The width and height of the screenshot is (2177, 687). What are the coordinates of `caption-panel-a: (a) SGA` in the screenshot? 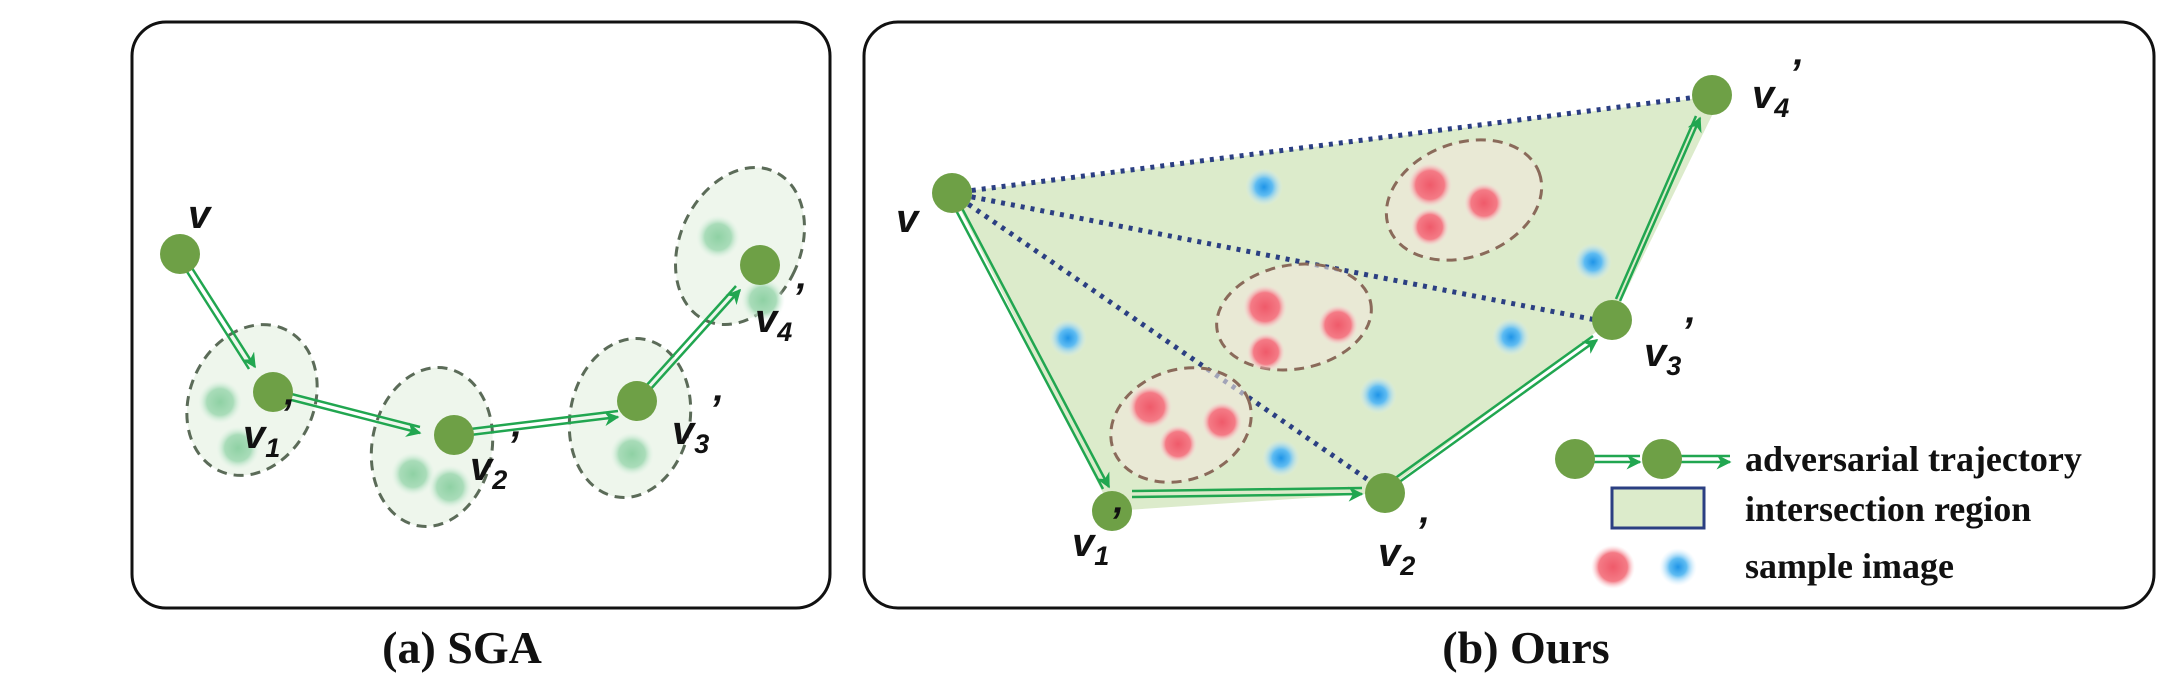 It's located at (462, 647).